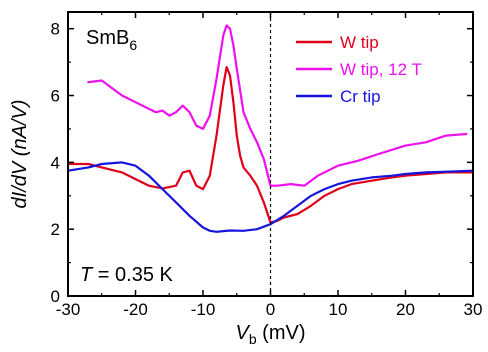 This screenshot has width=488, height=352. What do you see at coordinates (360, 96) in the screenshot?
I see `legend-label: Cr tip` at bounding box center [360, 96].